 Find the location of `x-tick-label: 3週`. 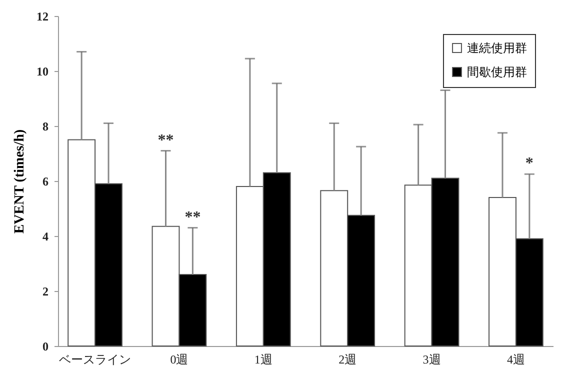

x-tick-label: 3週 is located at coordinates (431, 359).